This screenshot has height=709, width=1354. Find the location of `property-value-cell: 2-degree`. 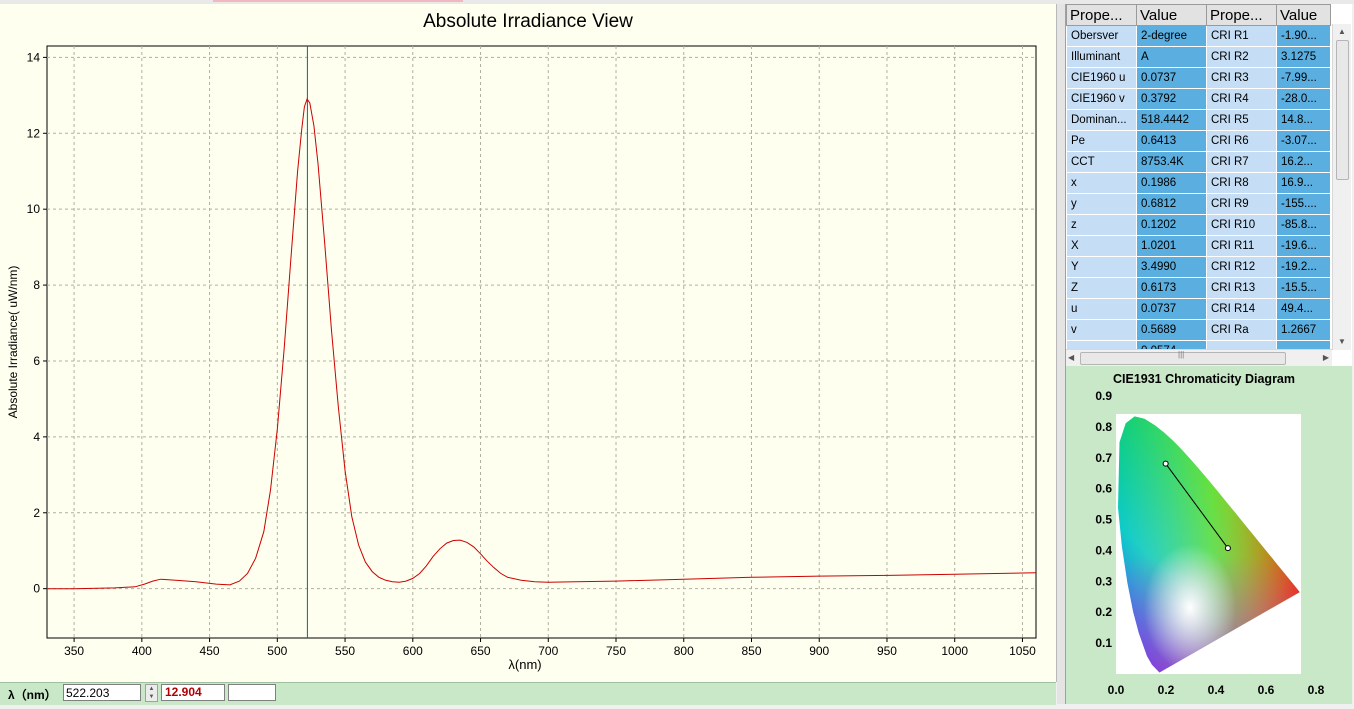

property-value-cell: 2-degree is located at coordinates (1171, 36).